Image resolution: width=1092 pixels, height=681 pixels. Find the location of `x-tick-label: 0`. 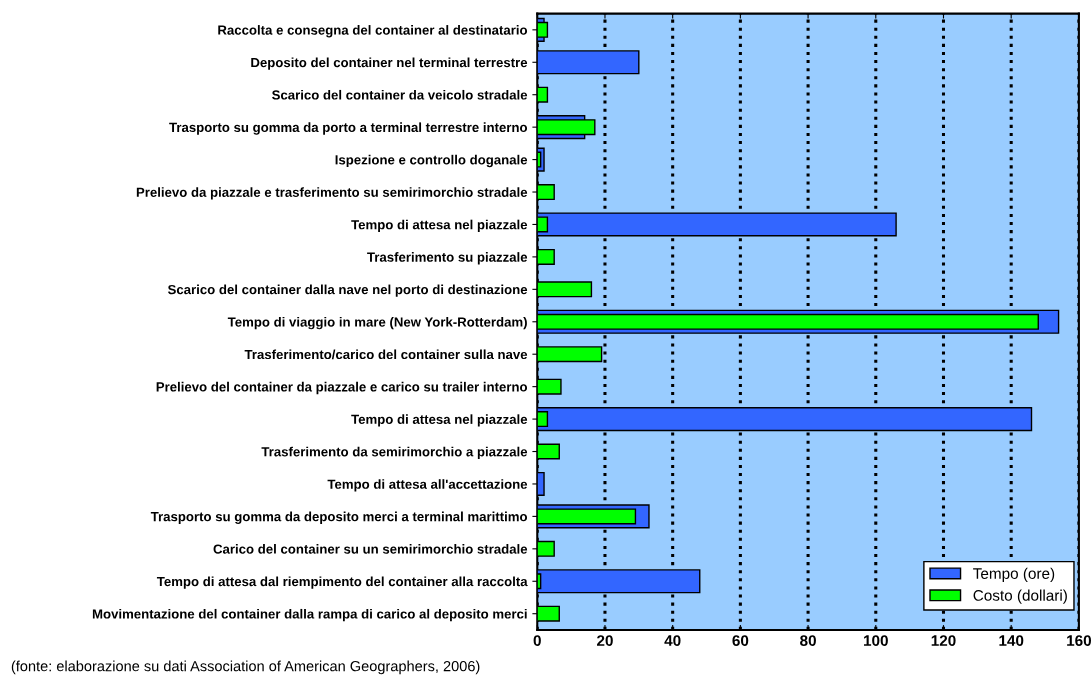

x-tick-label: 0 is located at coordinates (537, 641).